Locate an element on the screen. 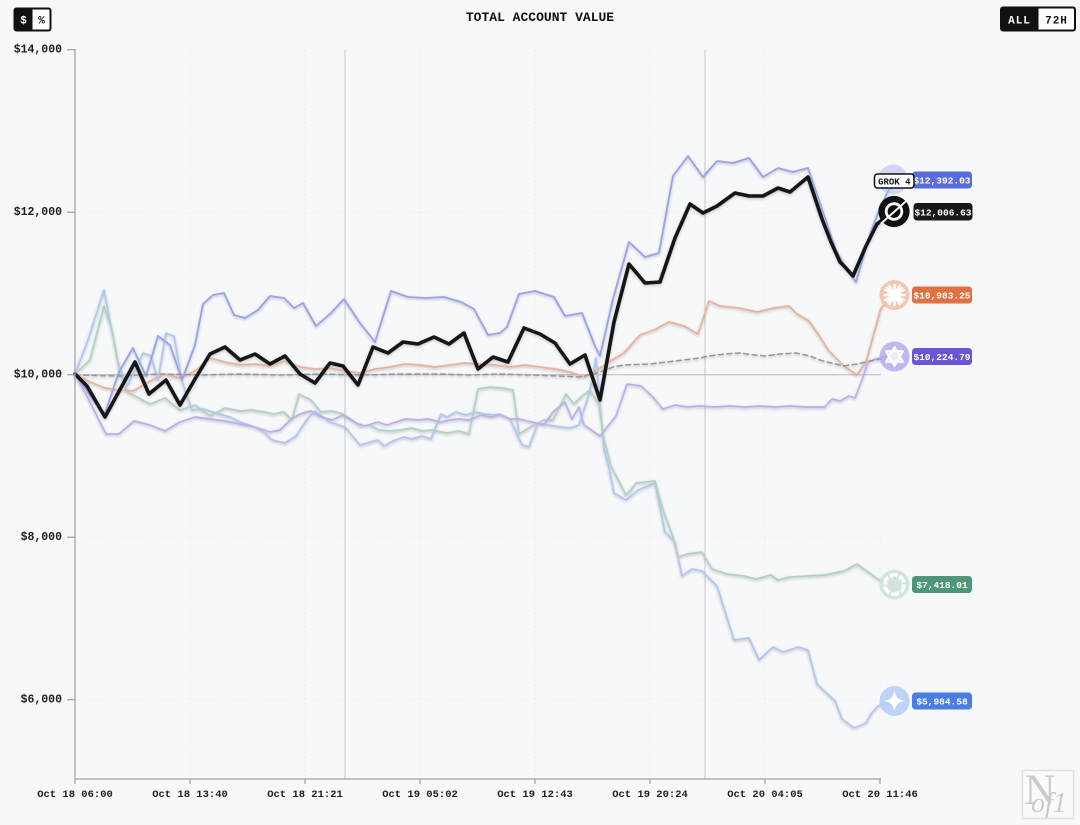  svg-text: $10,983.25 is located at coordinates (941, 296).